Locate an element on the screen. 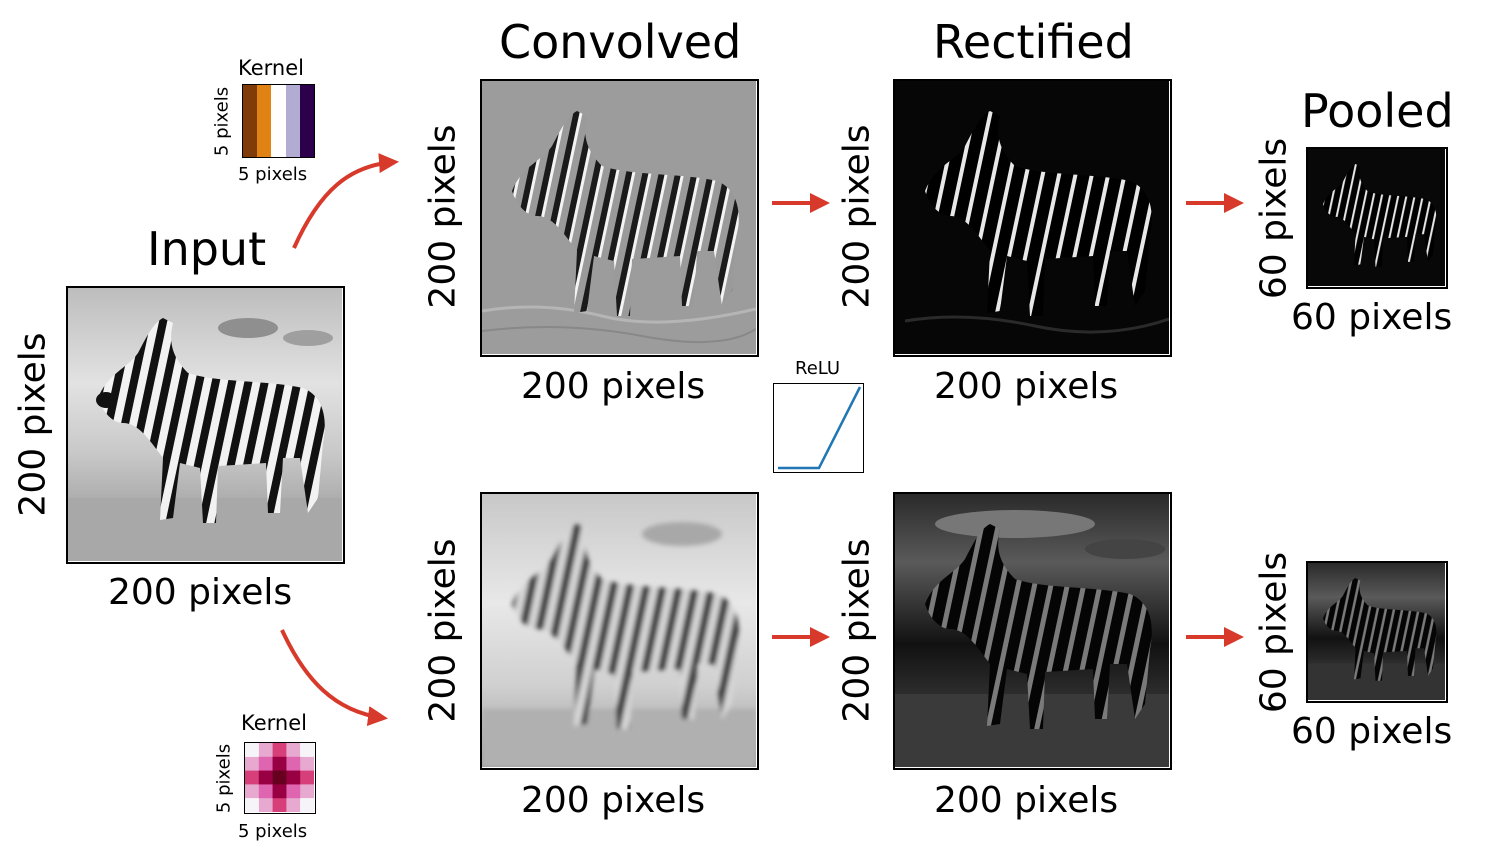  kernel-top-ylabel: 5 pixels is located at coordinates (222, 121).